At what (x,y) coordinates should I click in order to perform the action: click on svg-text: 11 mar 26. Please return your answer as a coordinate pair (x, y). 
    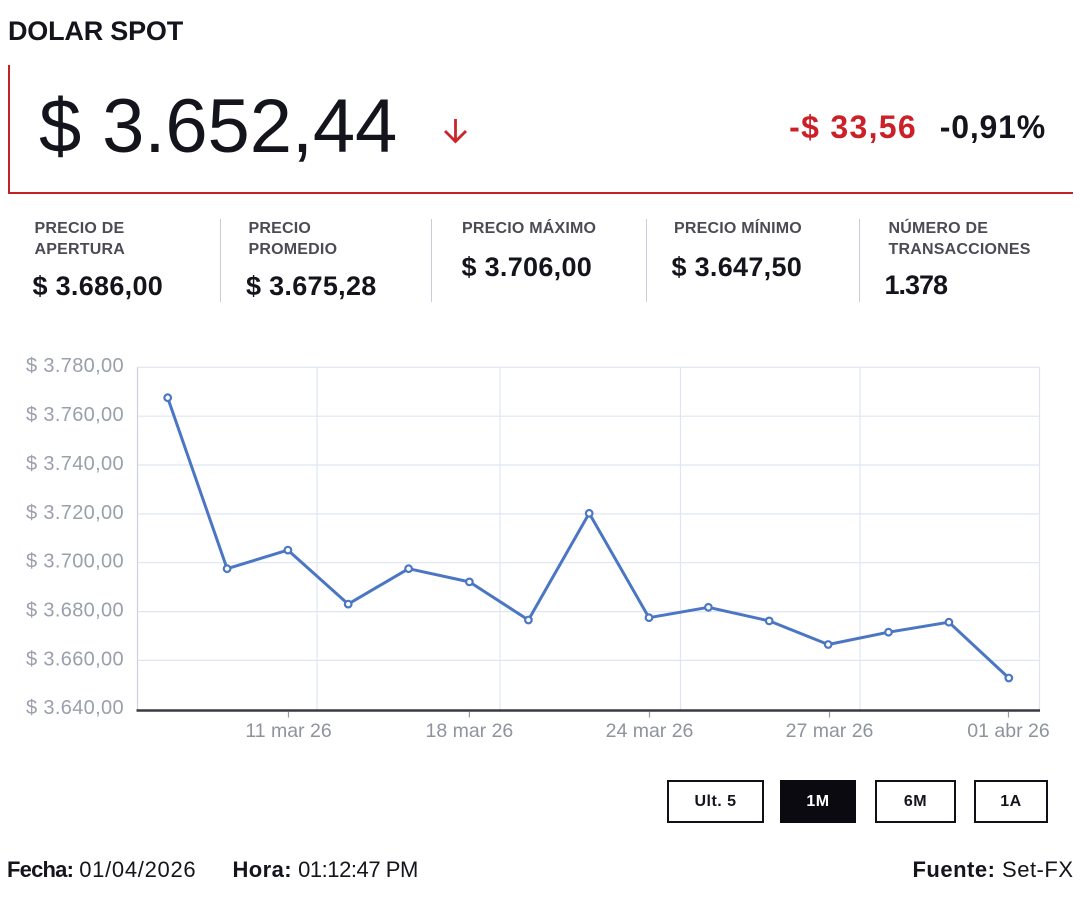
    Looking at the image, I should click on (288, 731).